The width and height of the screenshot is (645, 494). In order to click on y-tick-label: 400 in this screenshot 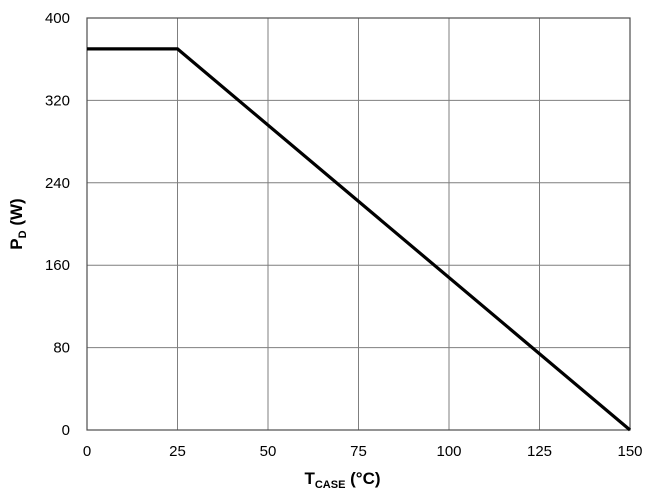, I will do `click(57, 18)`.